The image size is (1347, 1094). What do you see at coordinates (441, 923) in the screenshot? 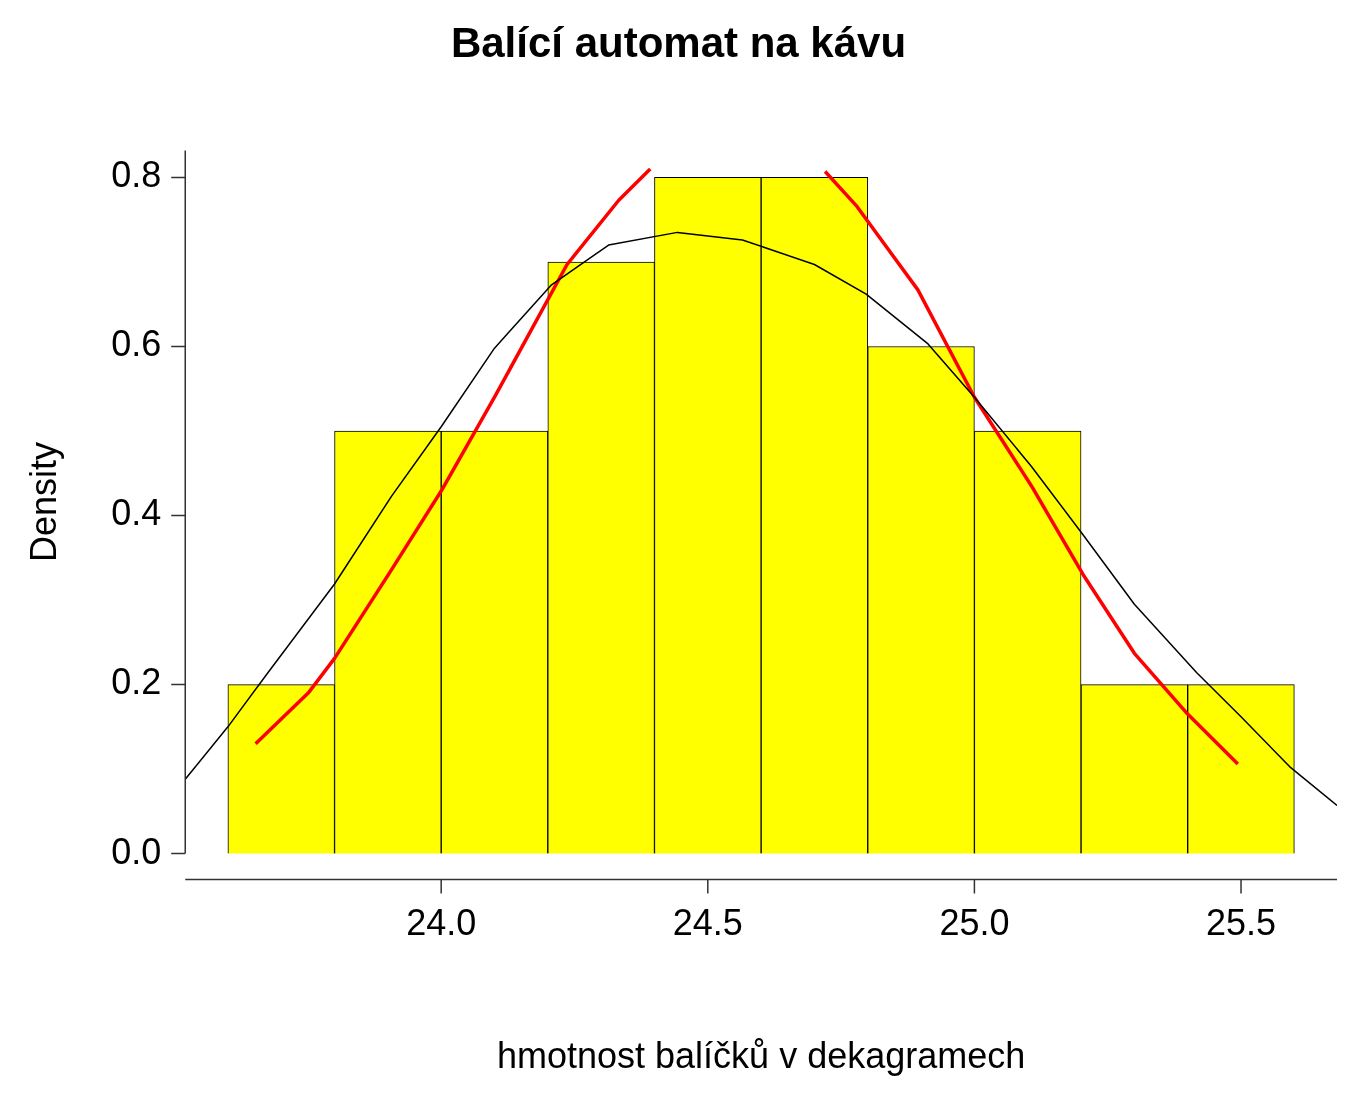
I see `x-tick-label: 24.0` at bounding box center [441, 923].